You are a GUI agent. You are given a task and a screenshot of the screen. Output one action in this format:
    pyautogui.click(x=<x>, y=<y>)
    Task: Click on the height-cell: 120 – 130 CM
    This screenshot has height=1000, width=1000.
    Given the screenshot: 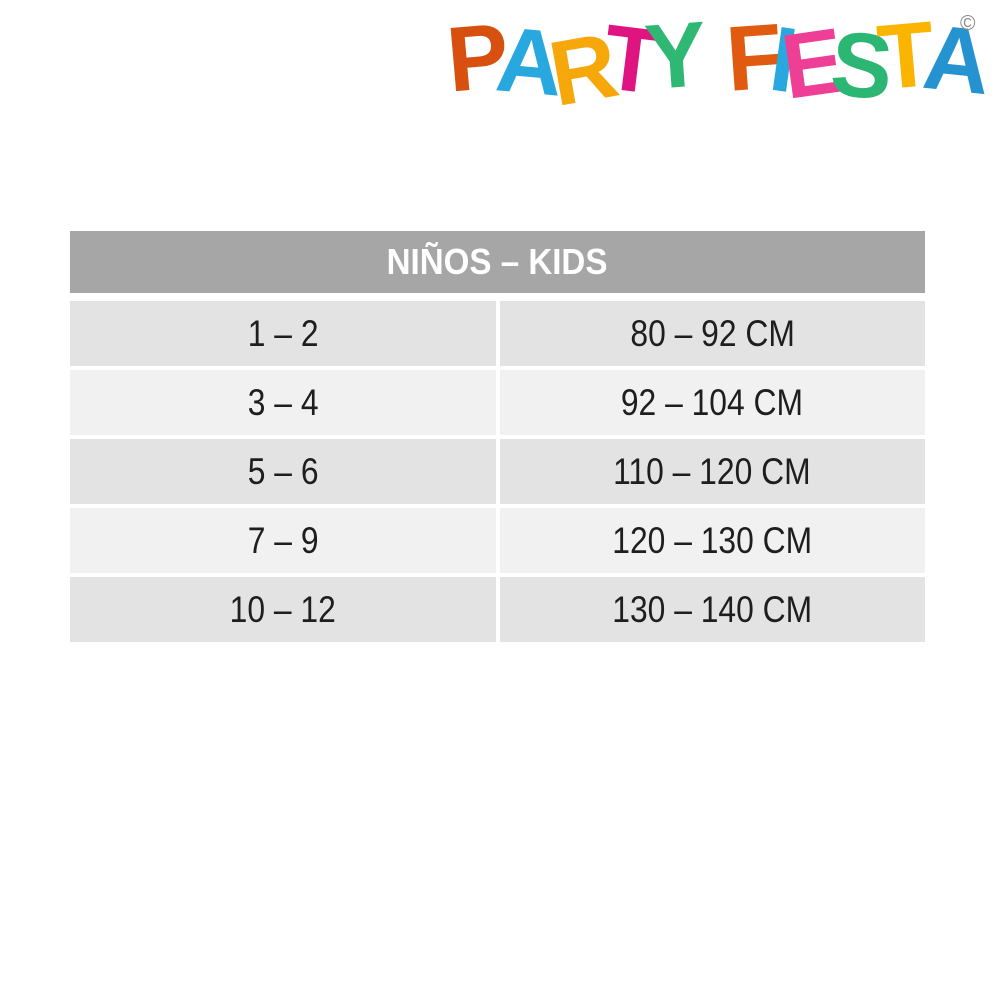 What is the action you would take?
    pyautogui.click(x=712, y=540)
    